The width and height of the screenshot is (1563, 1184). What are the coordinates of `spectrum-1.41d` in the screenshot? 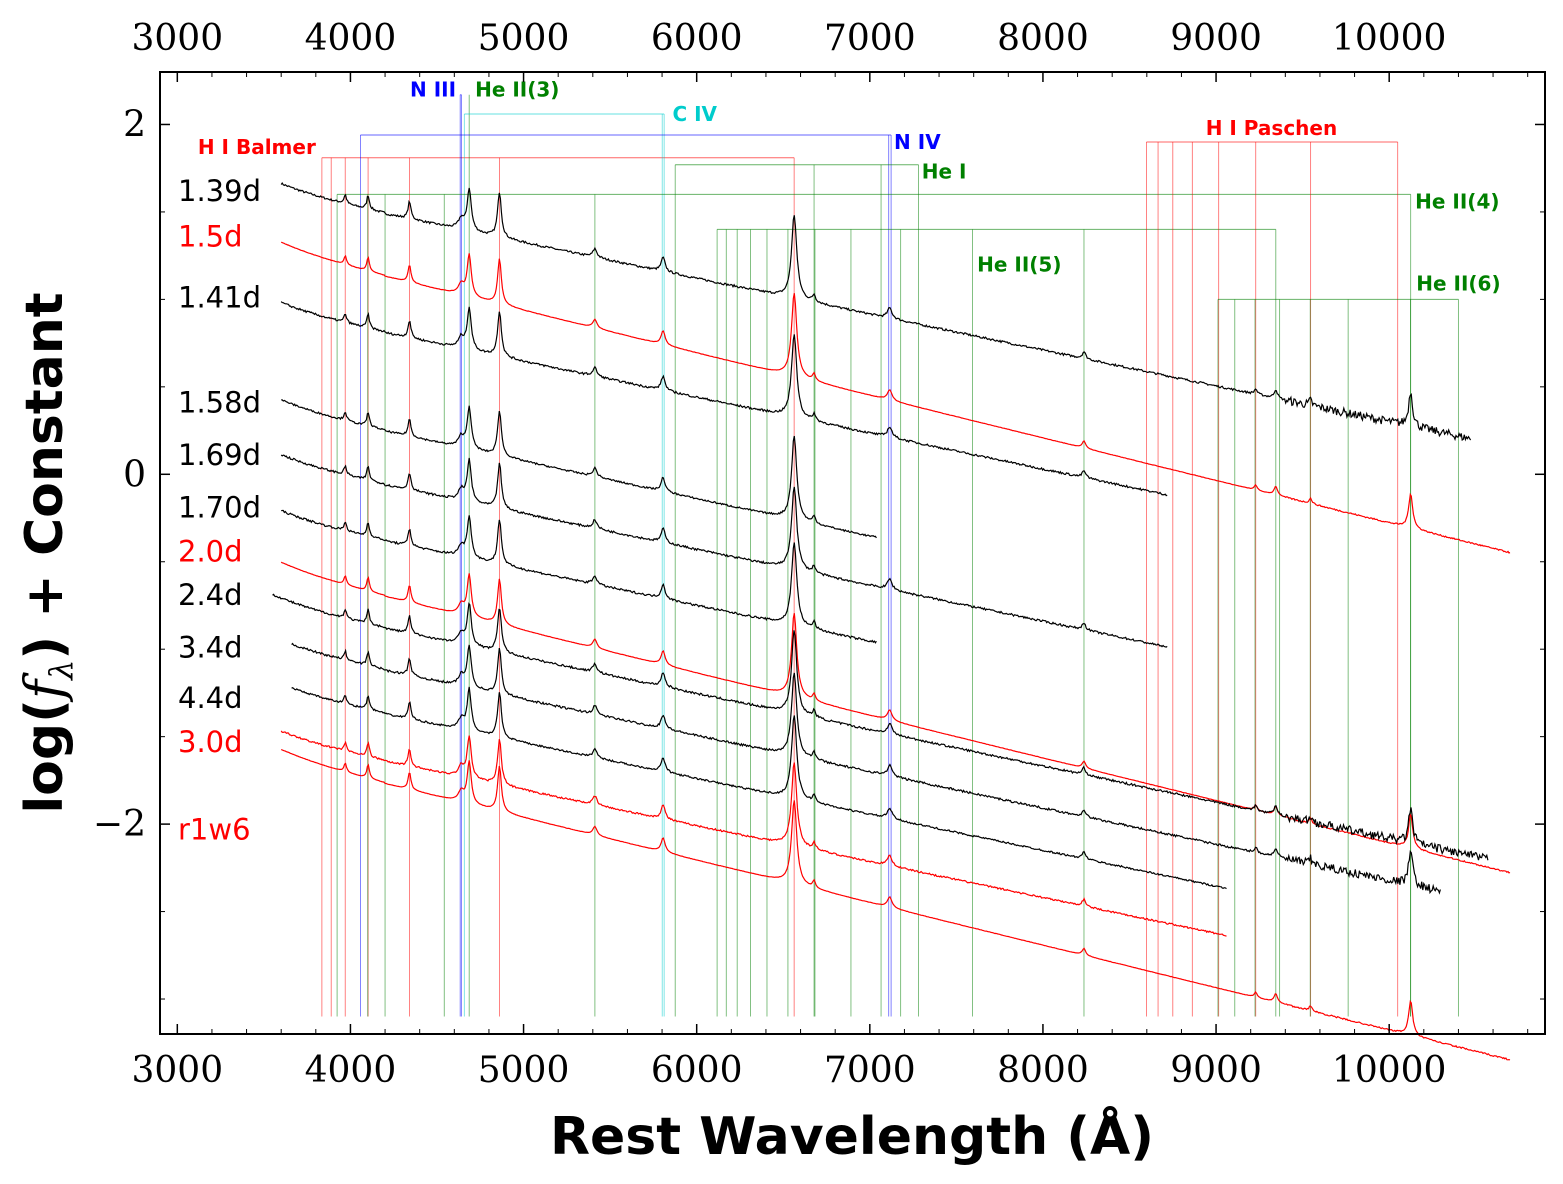 It's located at (724, 399).